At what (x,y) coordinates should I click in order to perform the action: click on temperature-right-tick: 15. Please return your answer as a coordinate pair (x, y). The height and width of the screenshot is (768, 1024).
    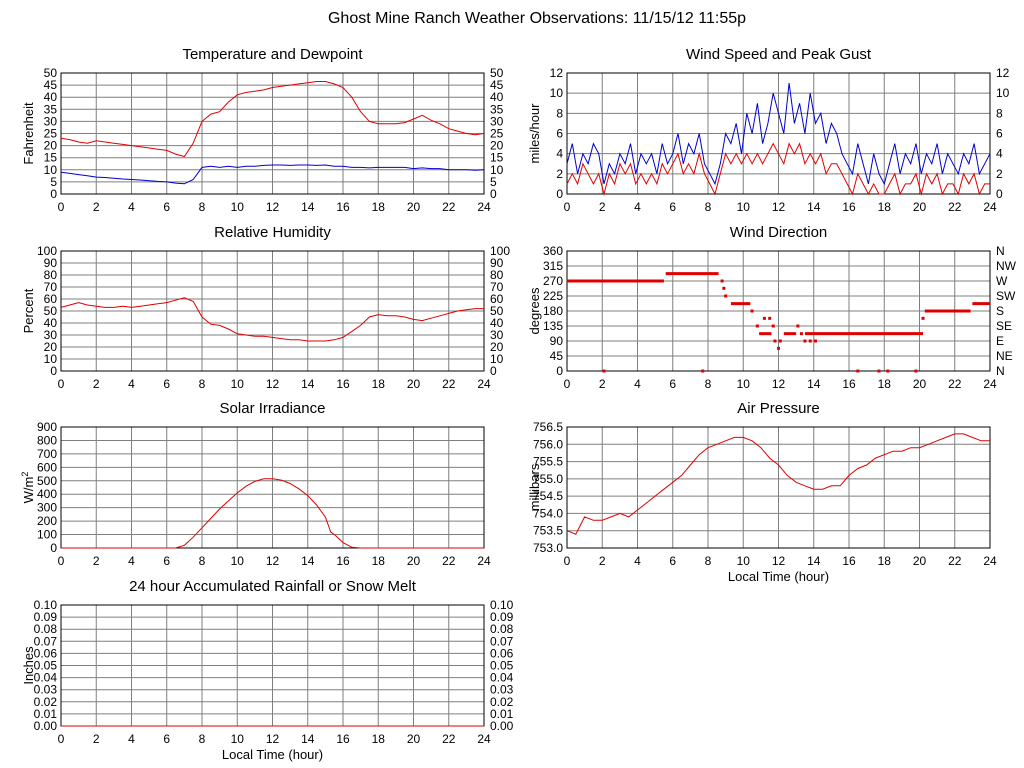
    Looking at the image, I should click on (497, 158).